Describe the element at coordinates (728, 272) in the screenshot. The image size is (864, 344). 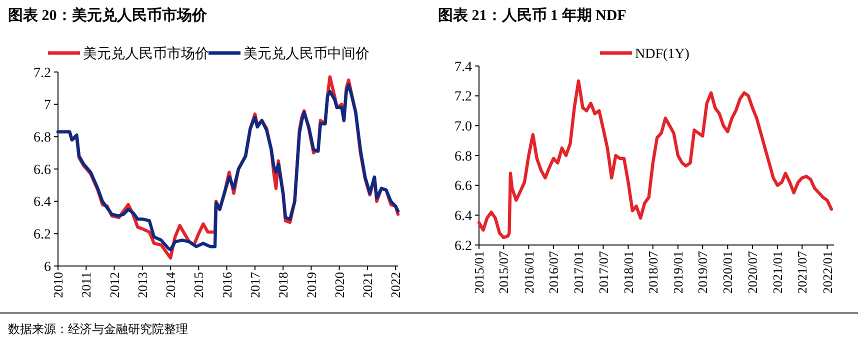
I see `x-tick-label: 2020/01` at that location.